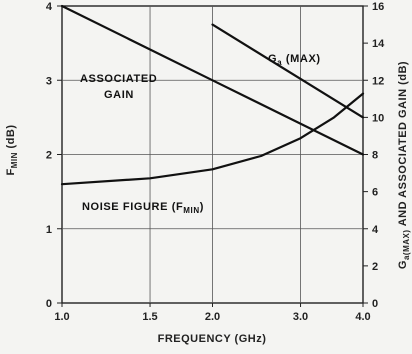 This screenshot has height=354, width=412. I want to click on x-tick-label: 4.0, so click(362, 317).